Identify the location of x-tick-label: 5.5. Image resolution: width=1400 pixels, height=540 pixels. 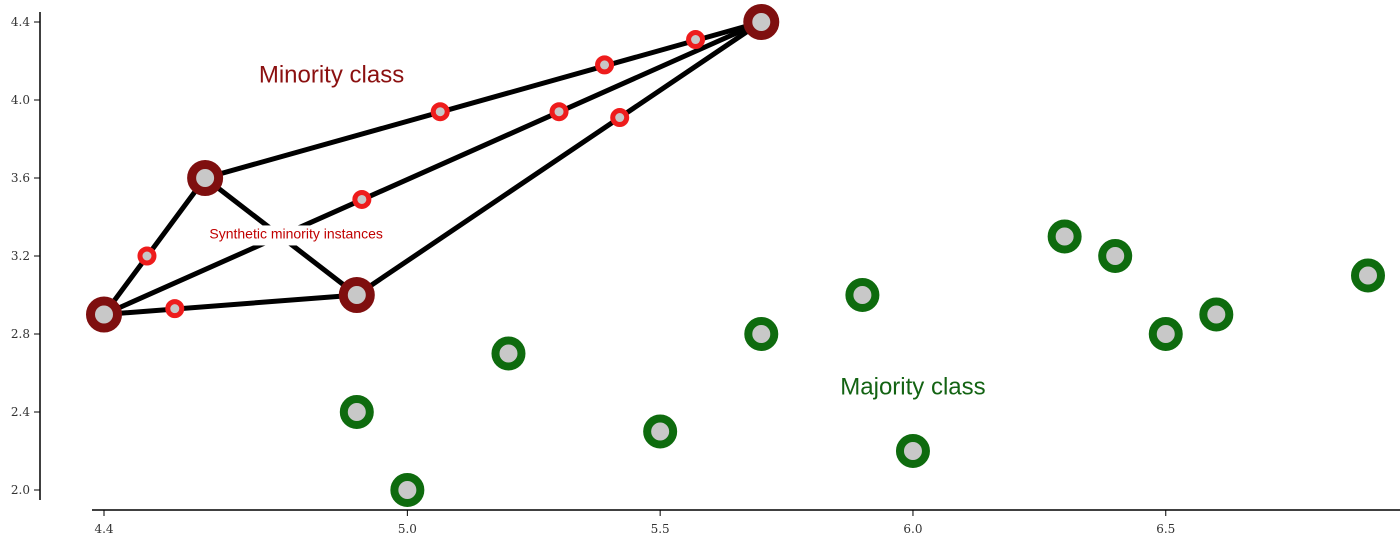
(660, 529).